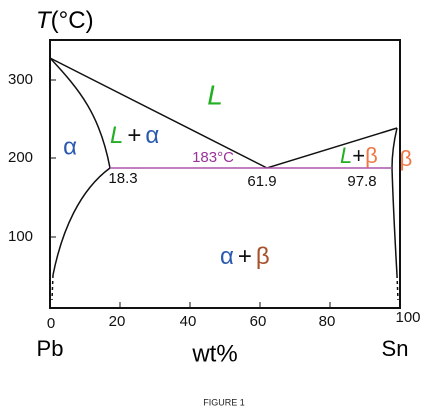 The width and height of the screenshot is (448, 411). I want to click on alpha-beta-region: α + β, so click(245, 256).